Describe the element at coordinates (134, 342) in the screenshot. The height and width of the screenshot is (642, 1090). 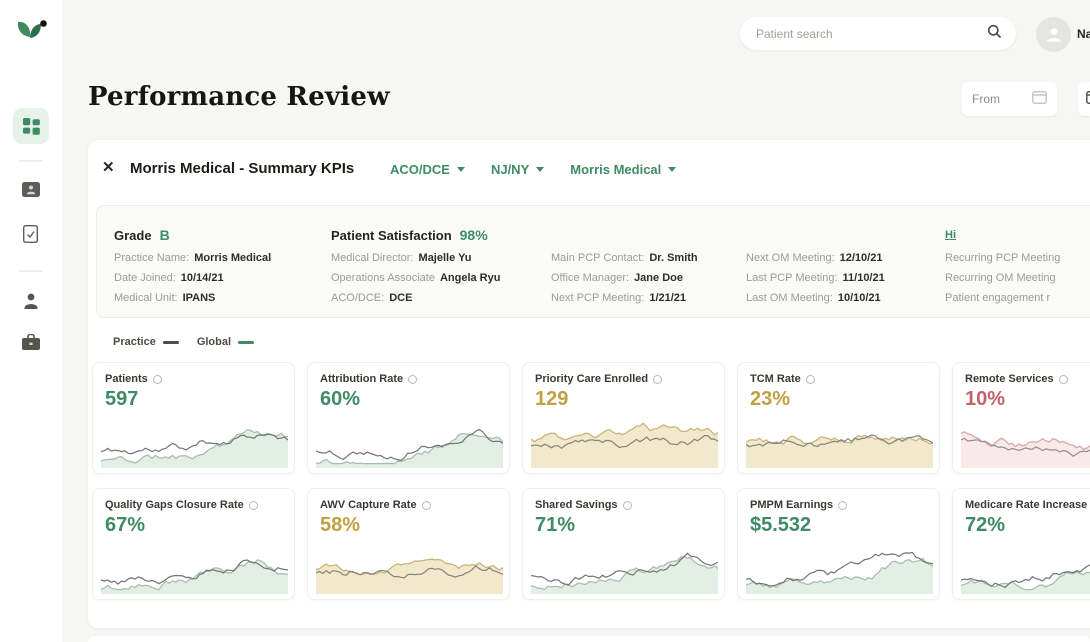
I see `legend-label: Practice` at that location.